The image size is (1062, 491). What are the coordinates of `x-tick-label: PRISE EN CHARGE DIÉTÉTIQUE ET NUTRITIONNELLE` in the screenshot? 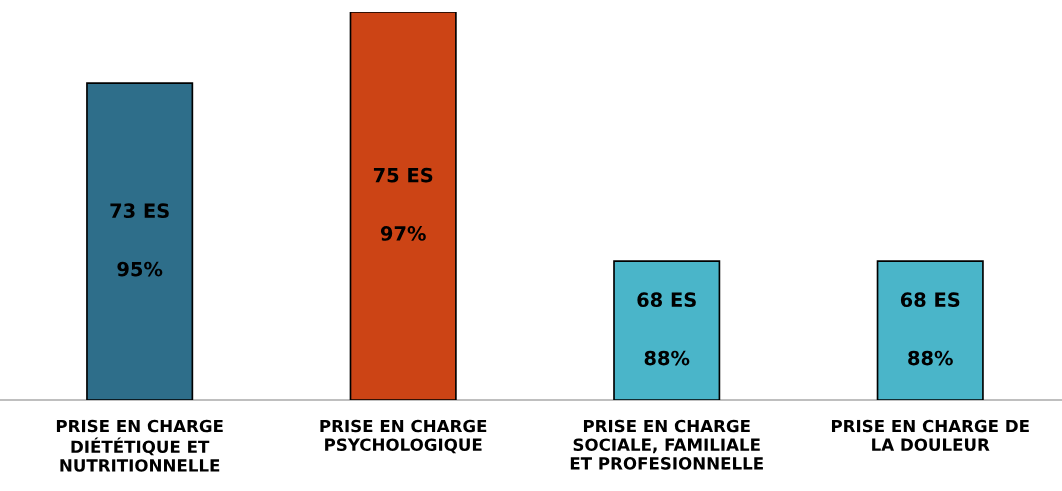 It's located at (139, 445).